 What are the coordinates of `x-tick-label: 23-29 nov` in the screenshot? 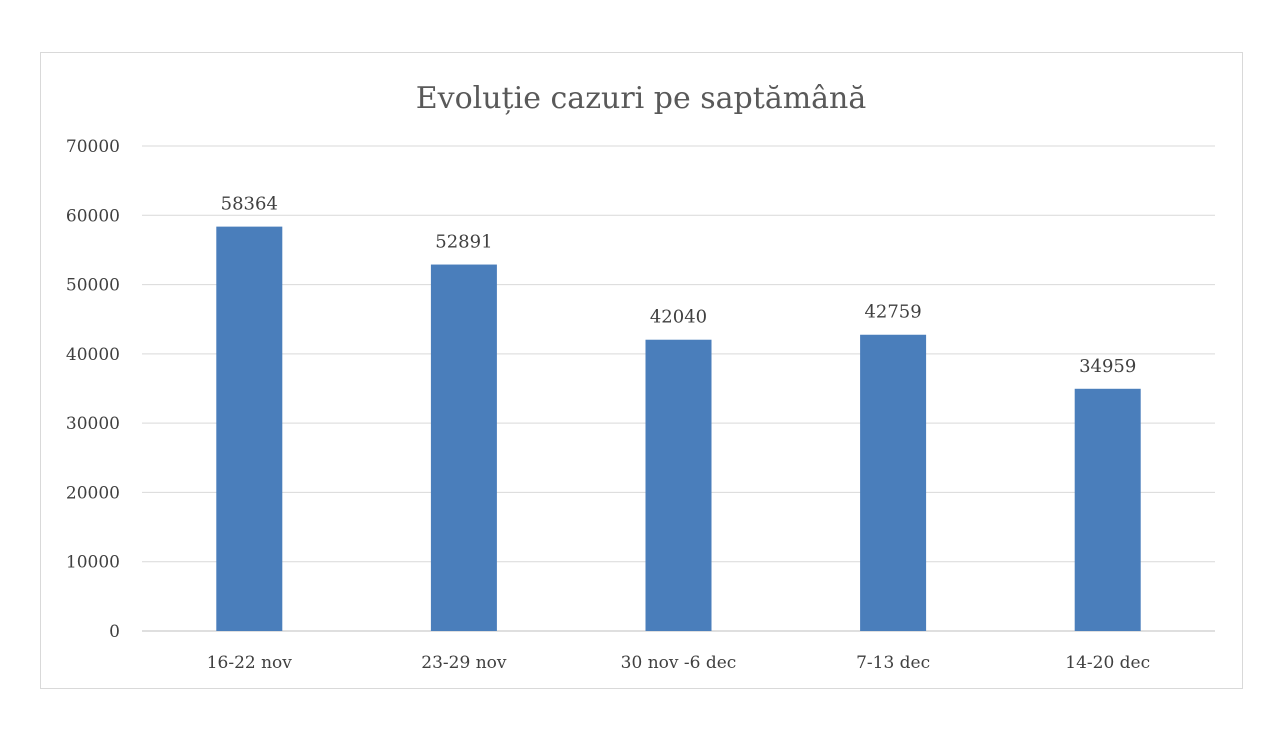 It's located at (464, 663).